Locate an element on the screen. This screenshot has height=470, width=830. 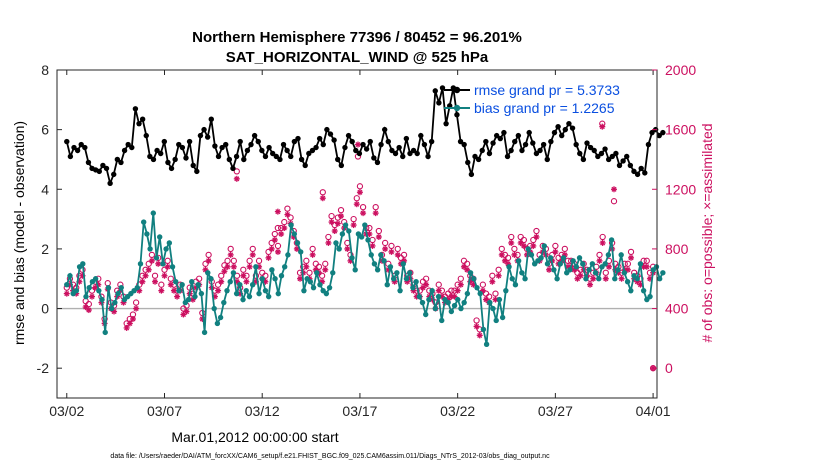
legend-bias-marker is located at coordinates (457, 108).